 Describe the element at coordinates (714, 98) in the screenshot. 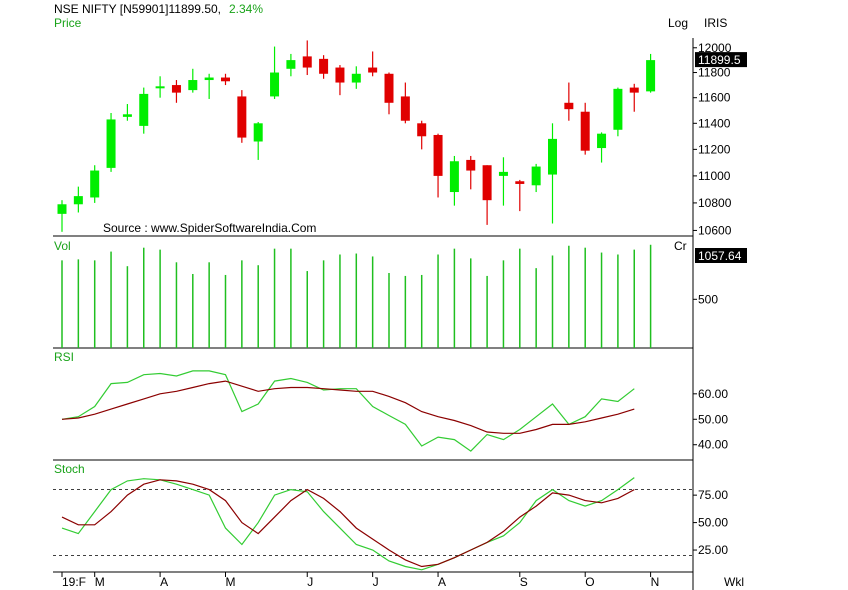

I see `price-tick-label: 11600` at that location.